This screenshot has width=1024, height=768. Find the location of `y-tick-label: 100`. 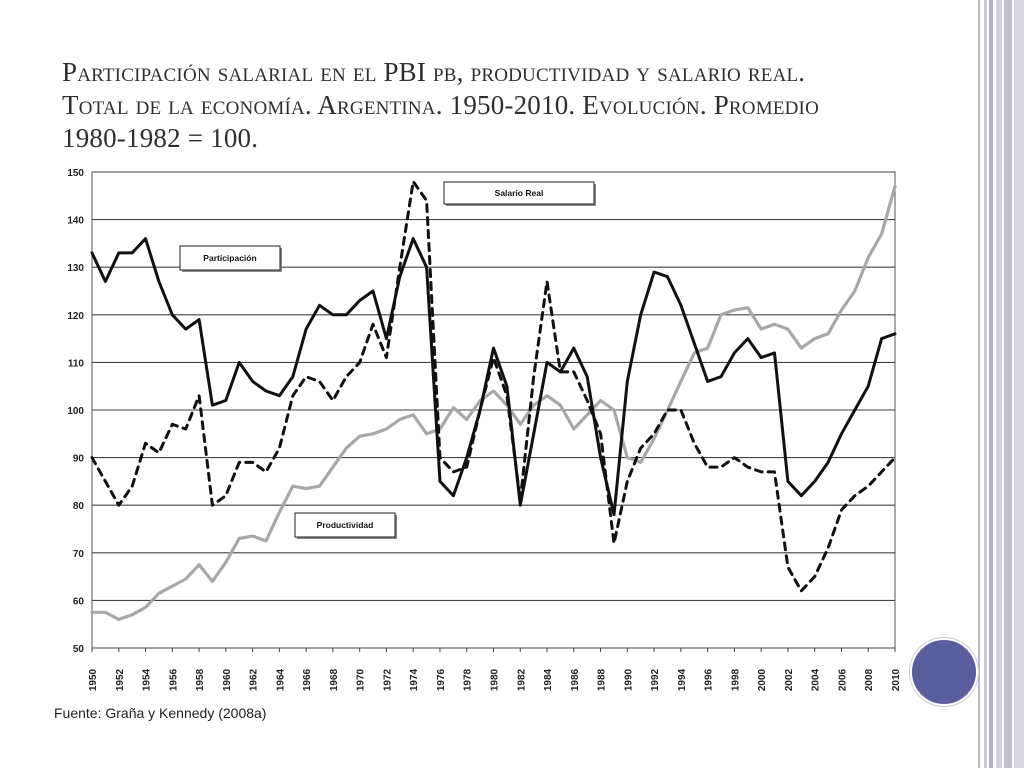

y-tick-label: 100 is located at coordinates (75, 411).